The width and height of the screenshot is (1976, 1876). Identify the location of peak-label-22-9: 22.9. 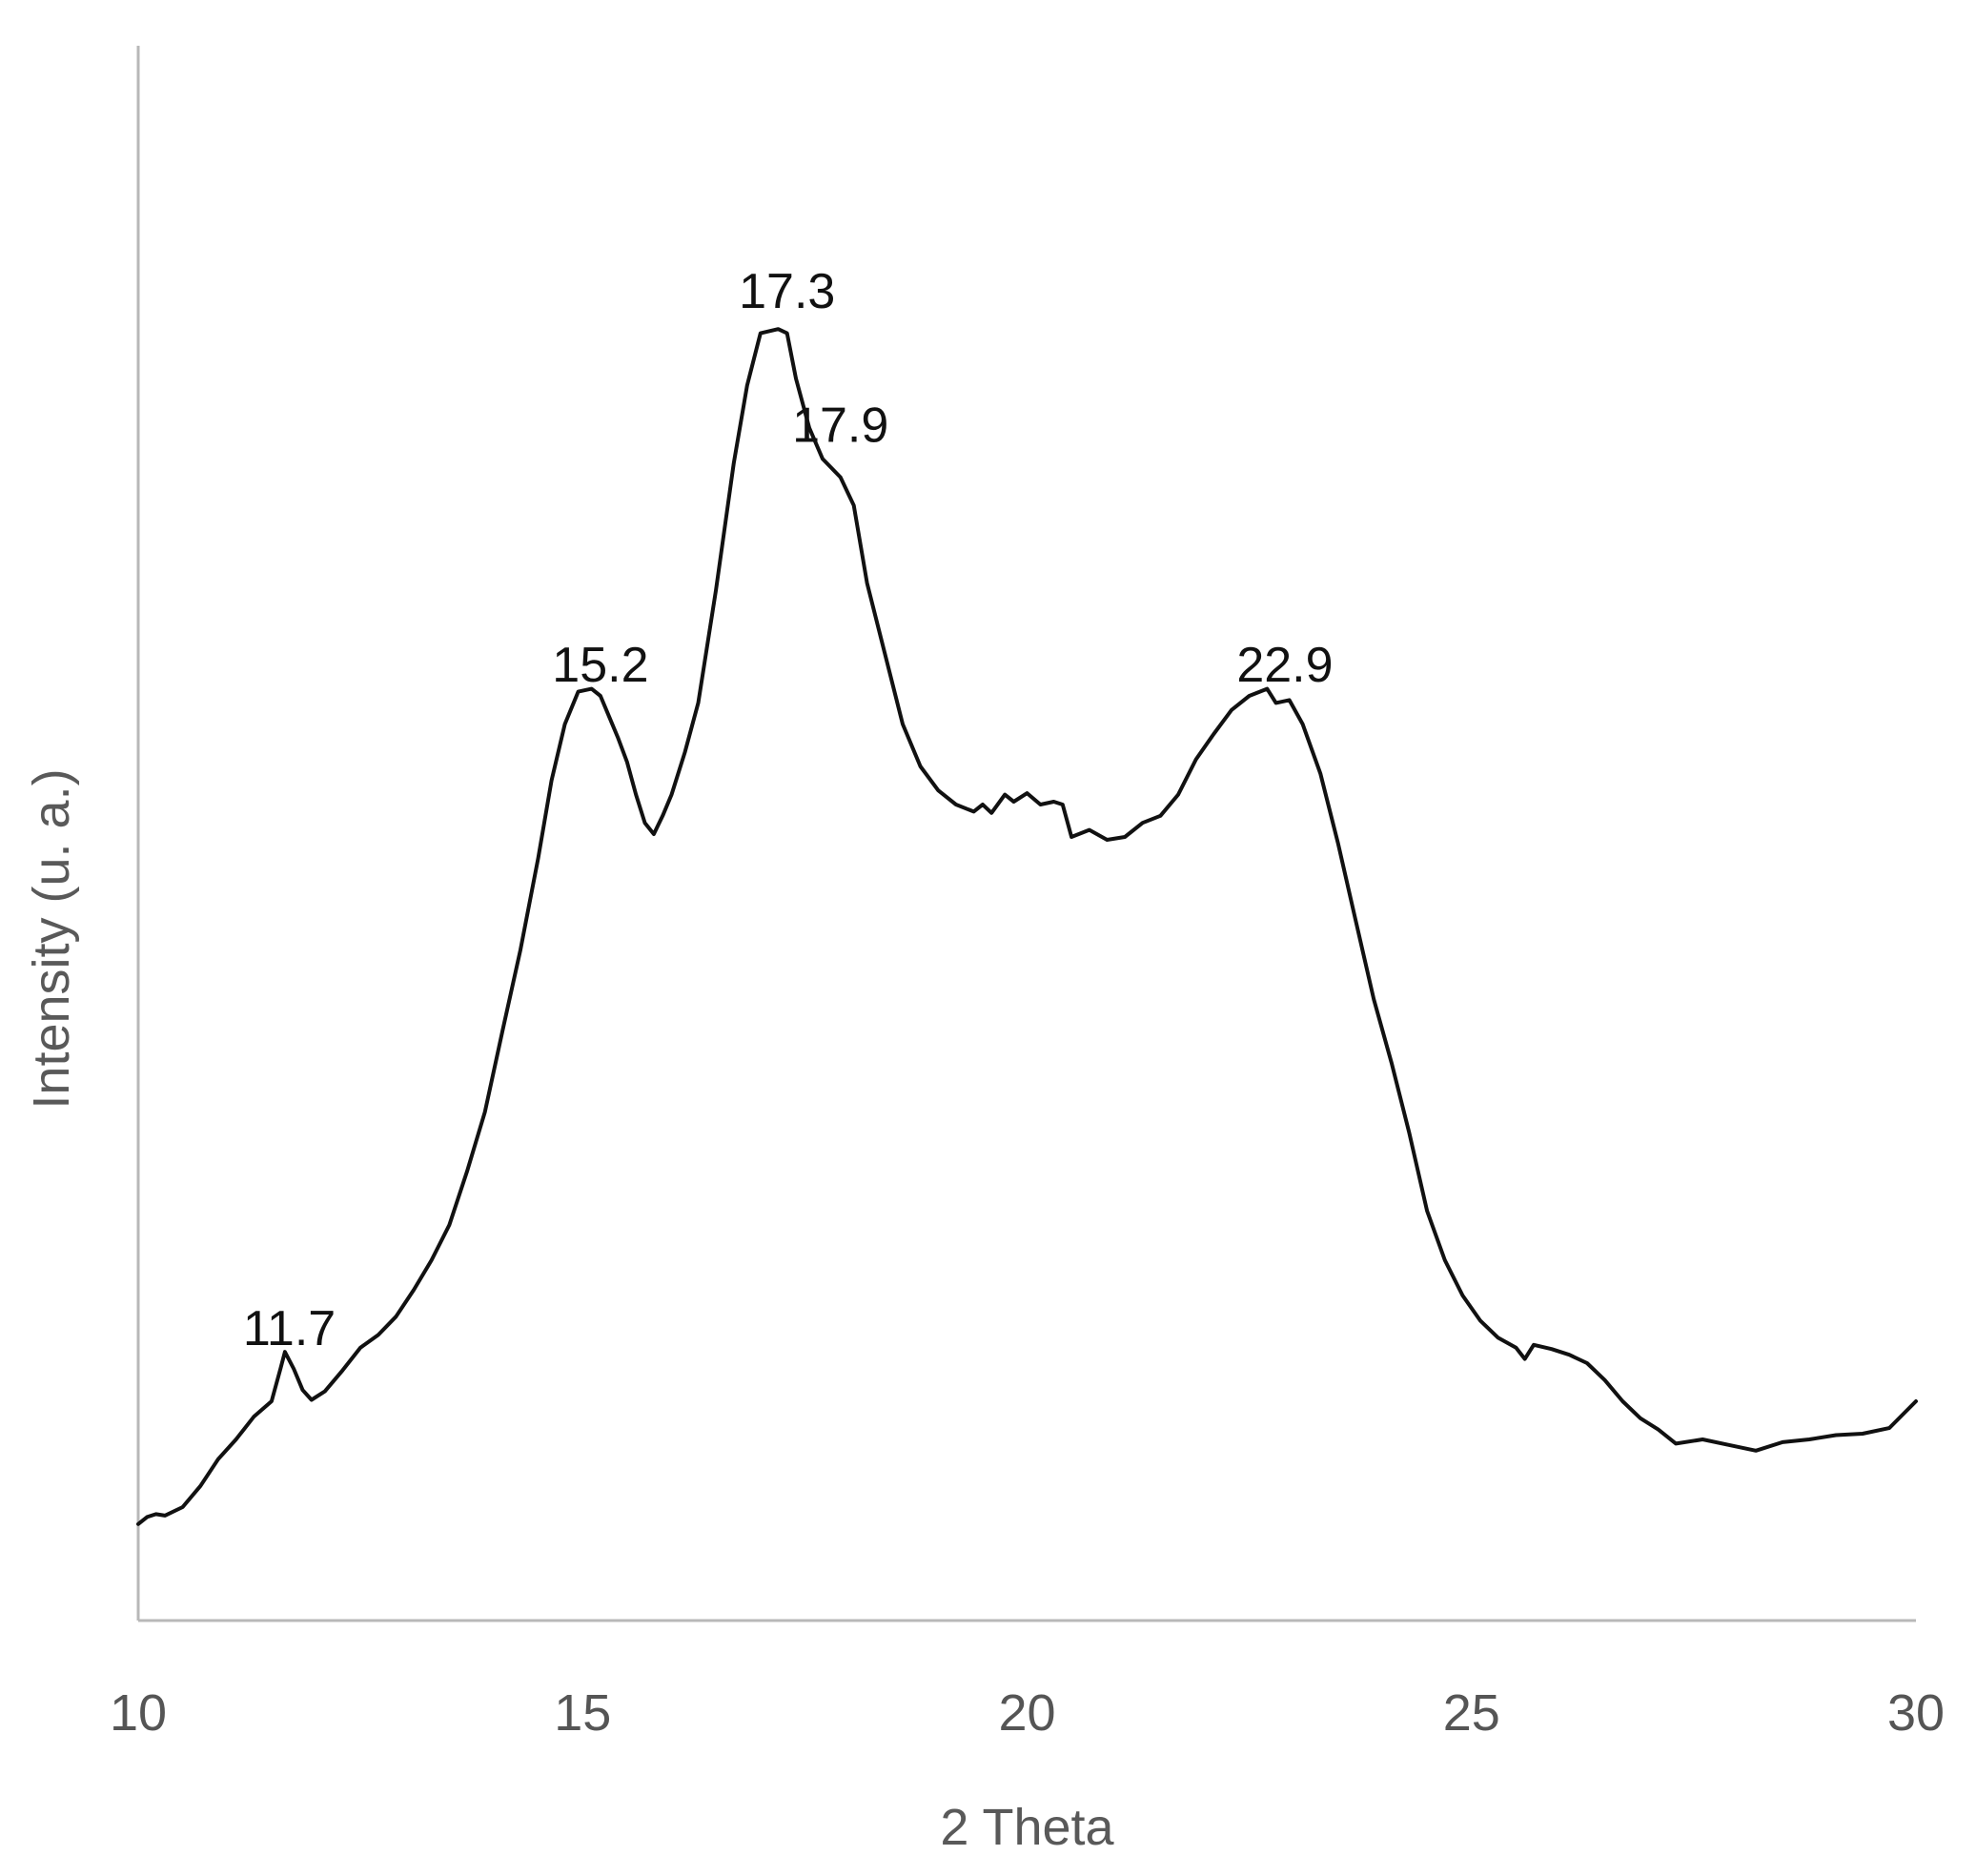
(1284, 665).